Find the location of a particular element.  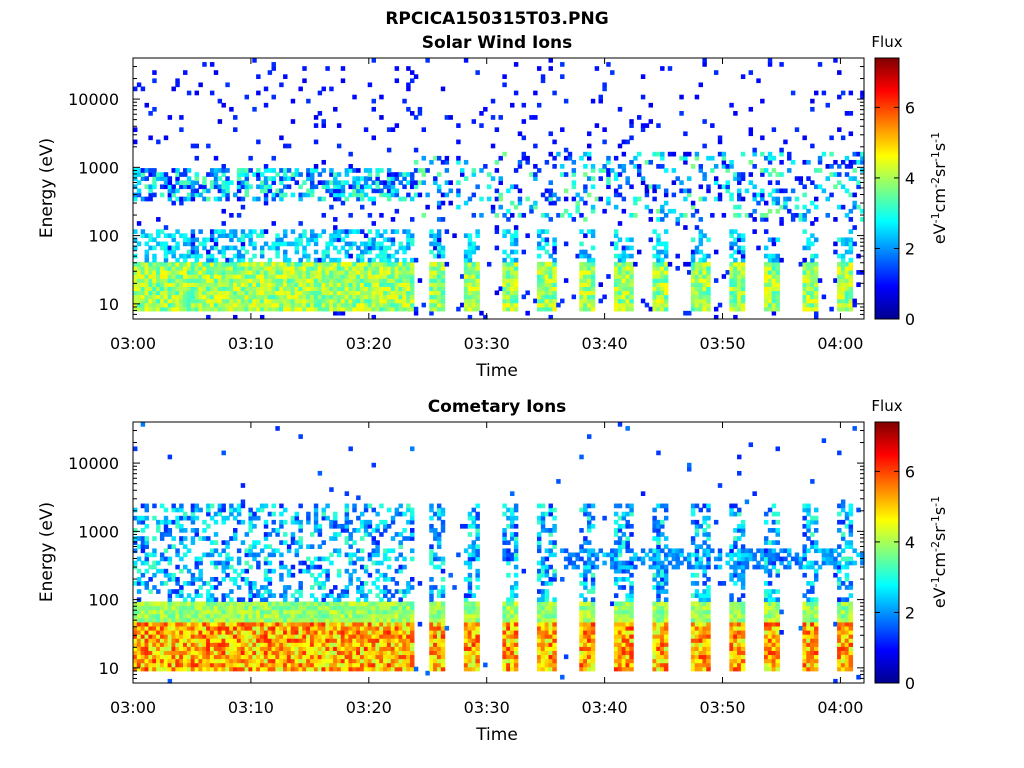

x-tick-label: 04:00 is located at coordinates (840, 343).